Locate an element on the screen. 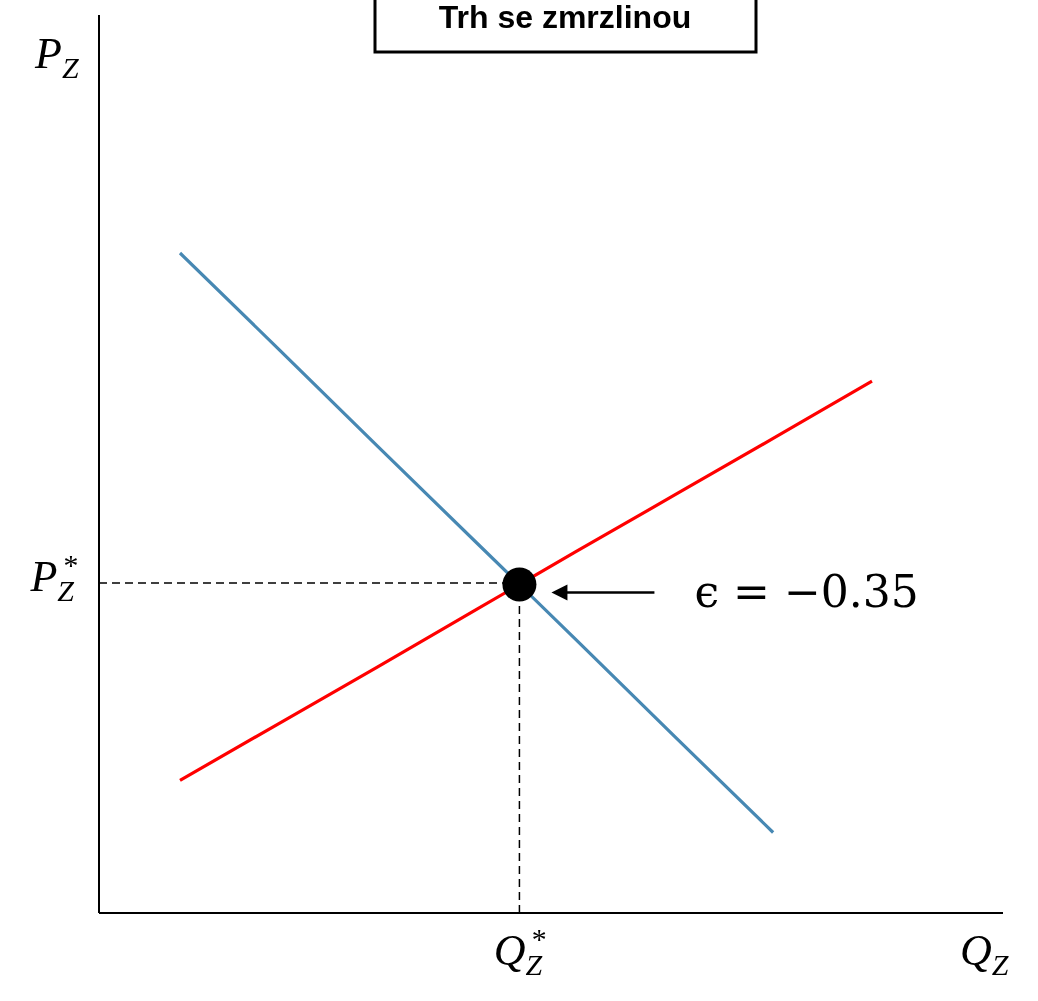 The image size is (1038, 1001). y-axis-title: P$_{Z}$ is located at coordinates (56, 56).